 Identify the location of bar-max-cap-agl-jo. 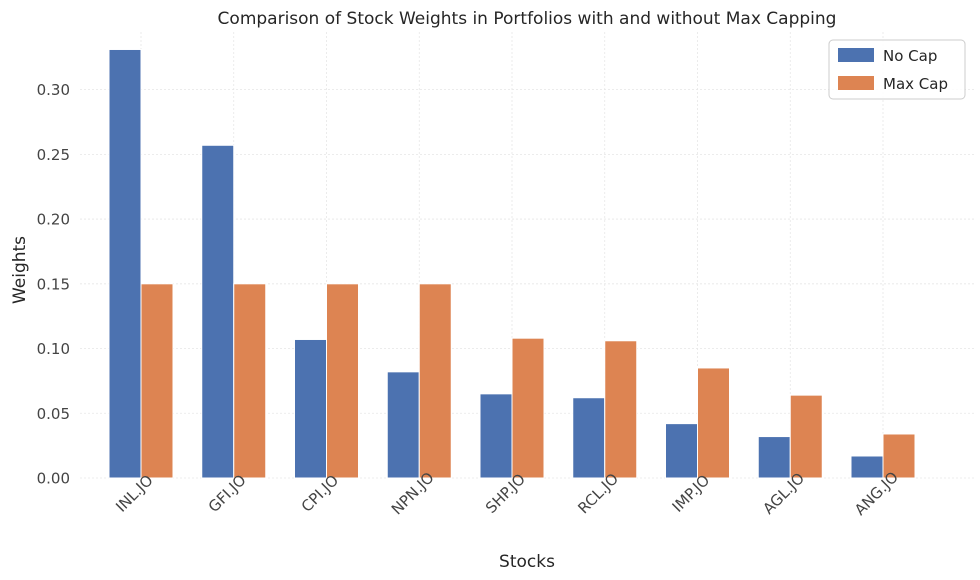
(806, 436).